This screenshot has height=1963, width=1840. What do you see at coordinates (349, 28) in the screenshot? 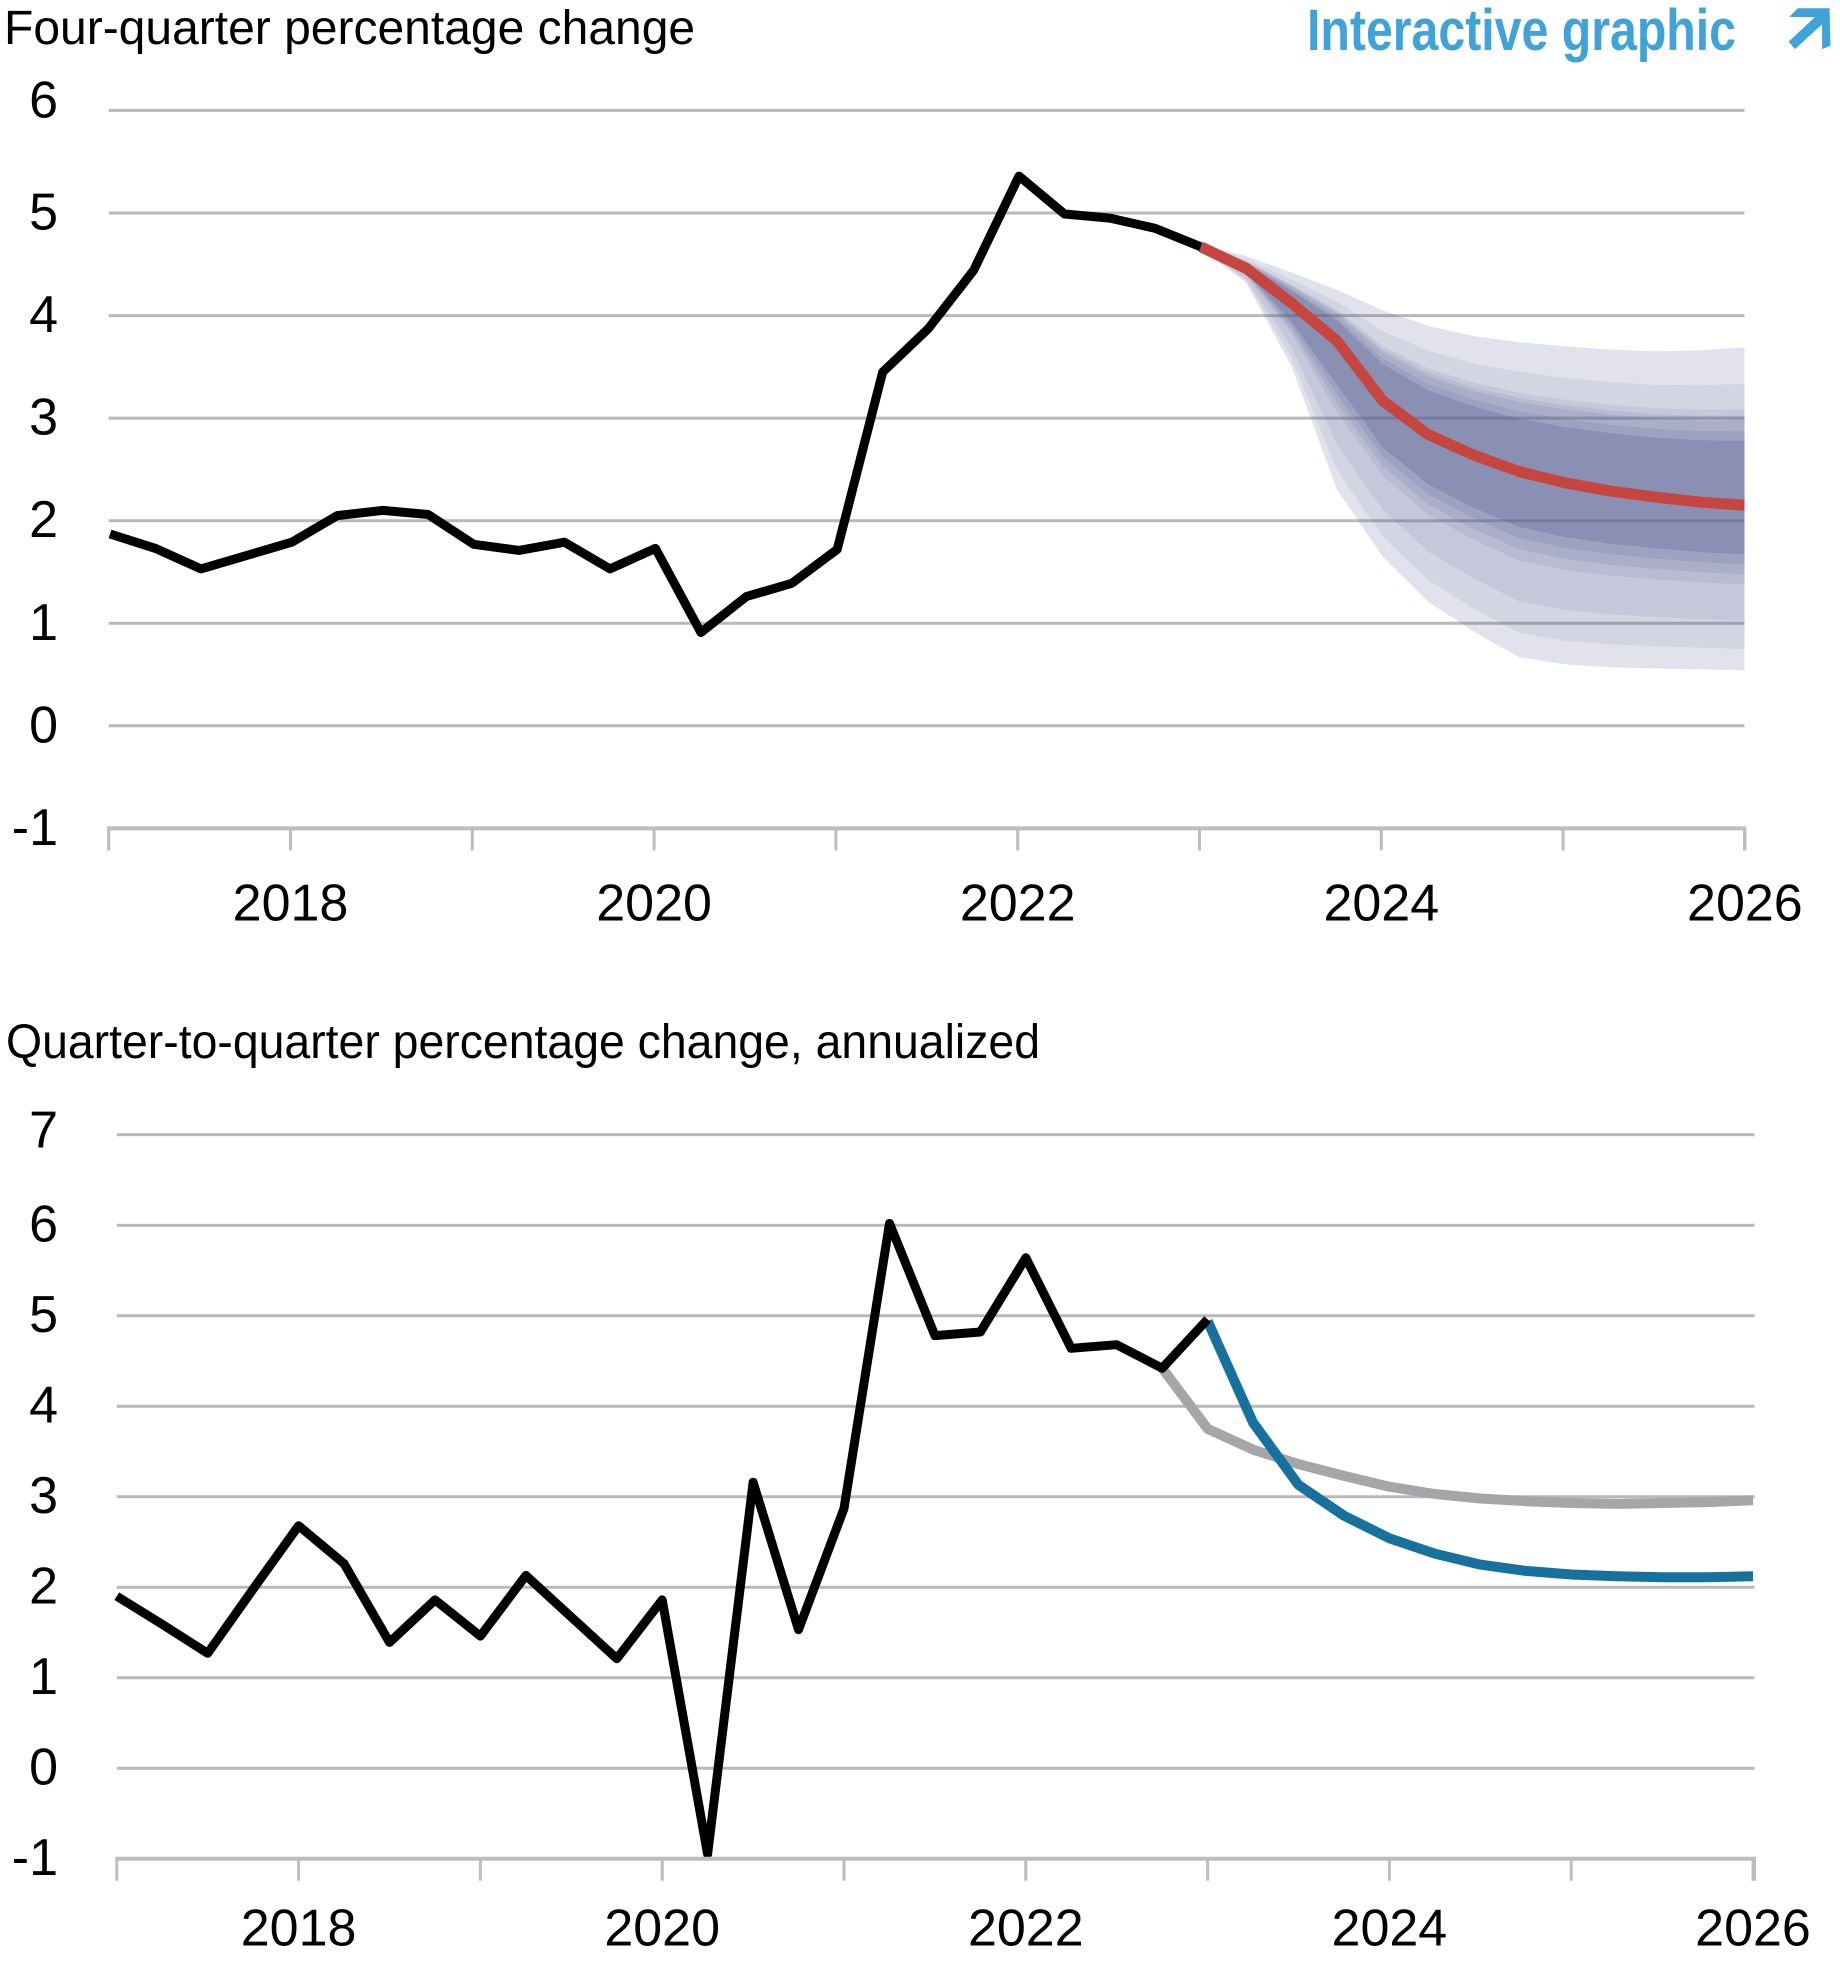
I see `svg-text: Four-quarter percentage change` at bounding box center [349, 28].